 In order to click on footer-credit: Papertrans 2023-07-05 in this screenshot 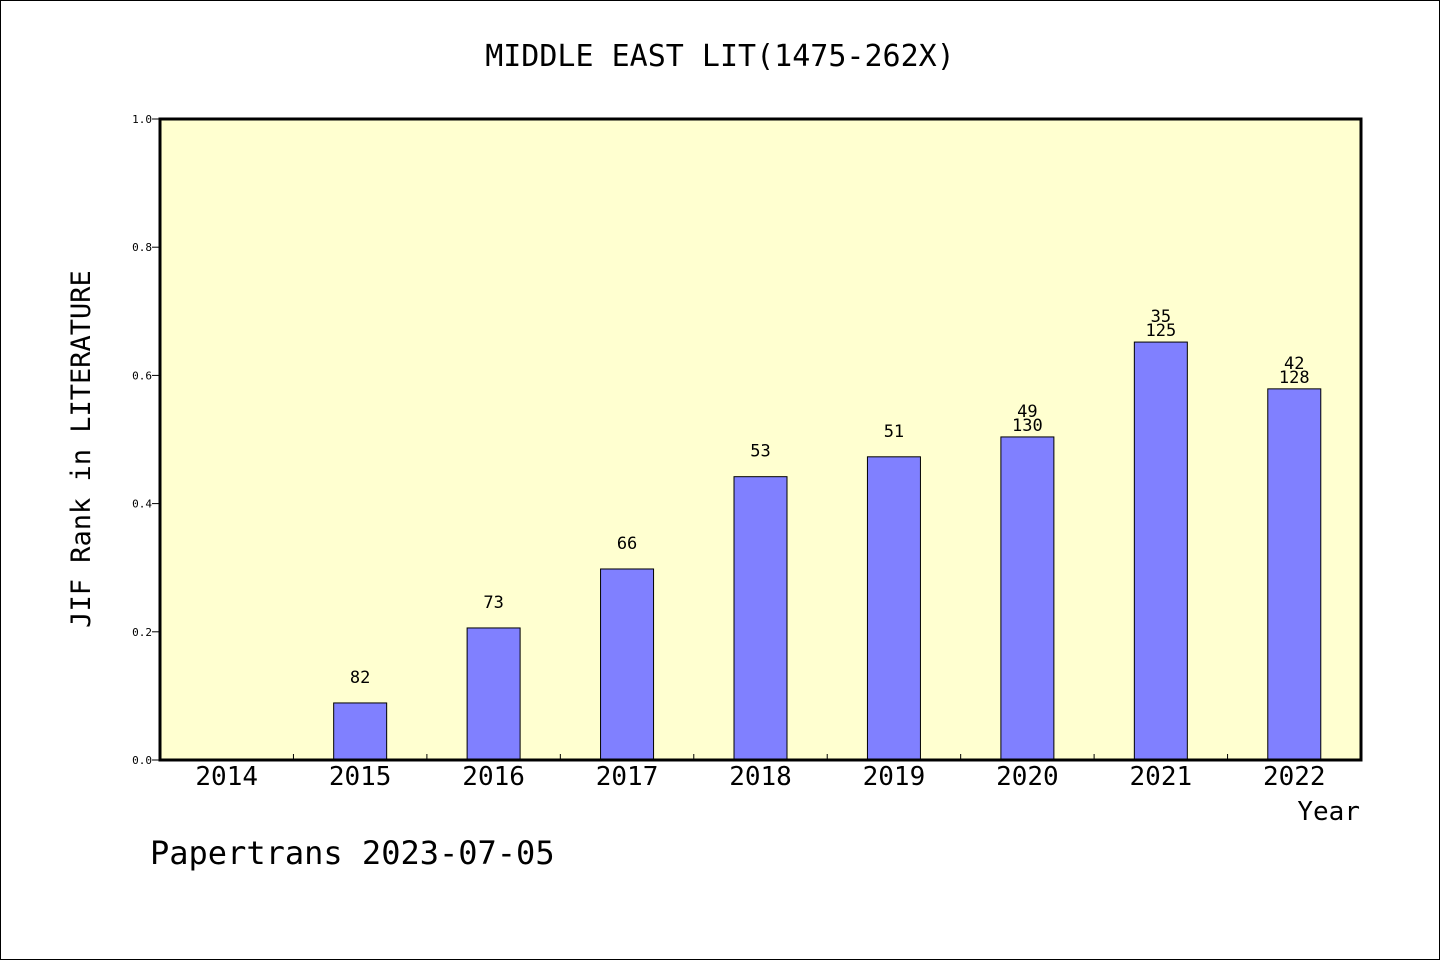, I will do `click(352, 853)`.